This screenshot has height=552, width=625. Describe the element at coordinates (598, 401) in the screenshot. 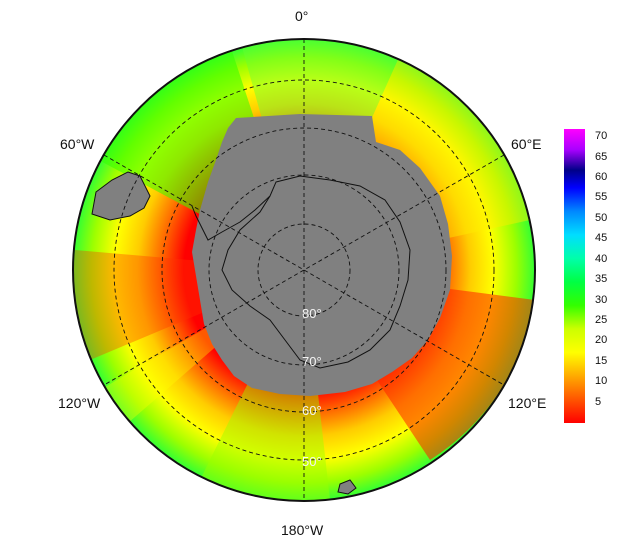

I see `colorbar-tick-5: 5` at that location.